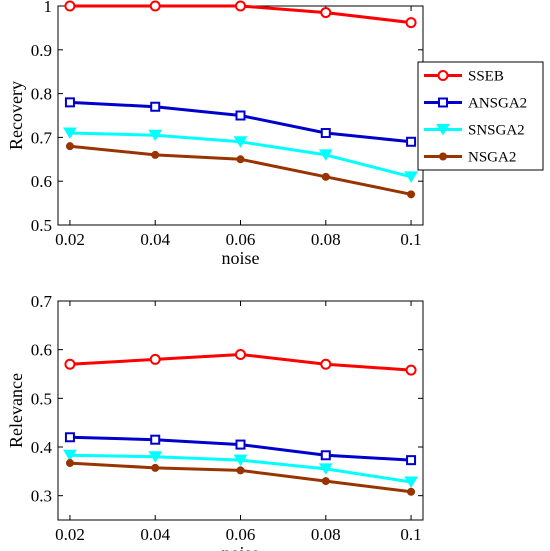 The image size is (550, 551). Describe the element at coordinates (496, 131) in the screenshot. I see `legend-label: SNSGA2` at that location.